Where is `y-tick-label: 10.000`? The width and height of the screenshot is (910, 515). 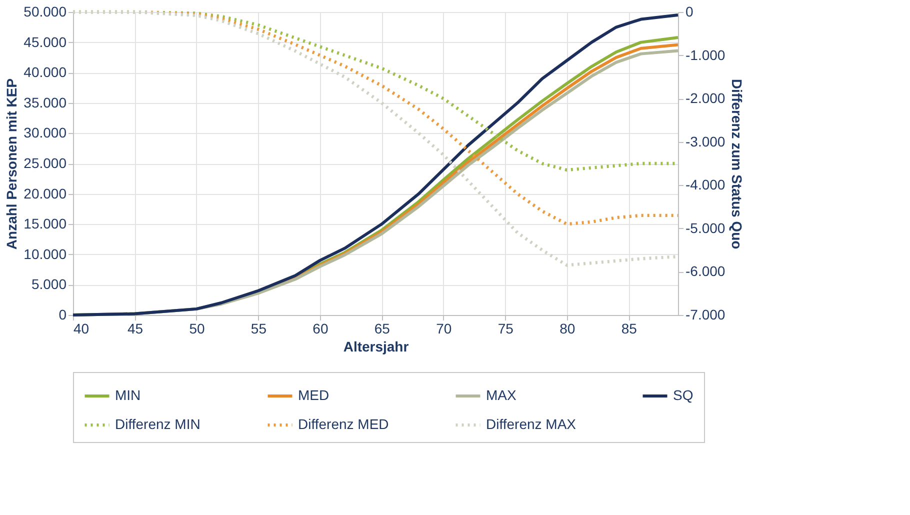
y-tick-label: 10.000 is located at coordinates (45, 254).